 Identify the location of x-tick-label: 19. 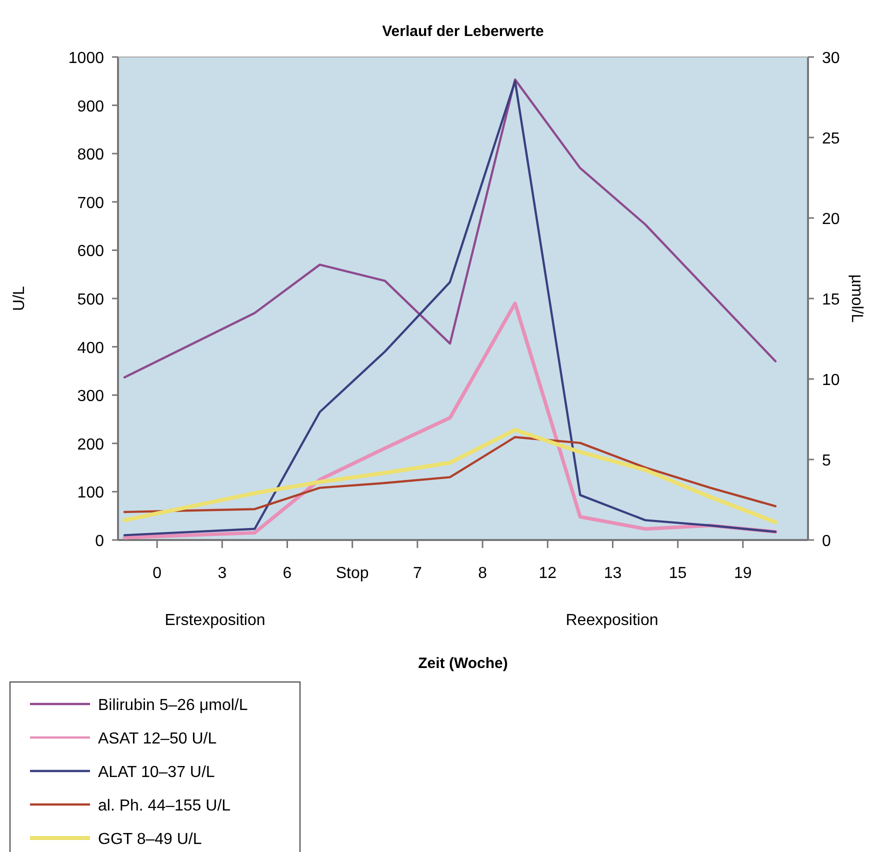
(743, 573).